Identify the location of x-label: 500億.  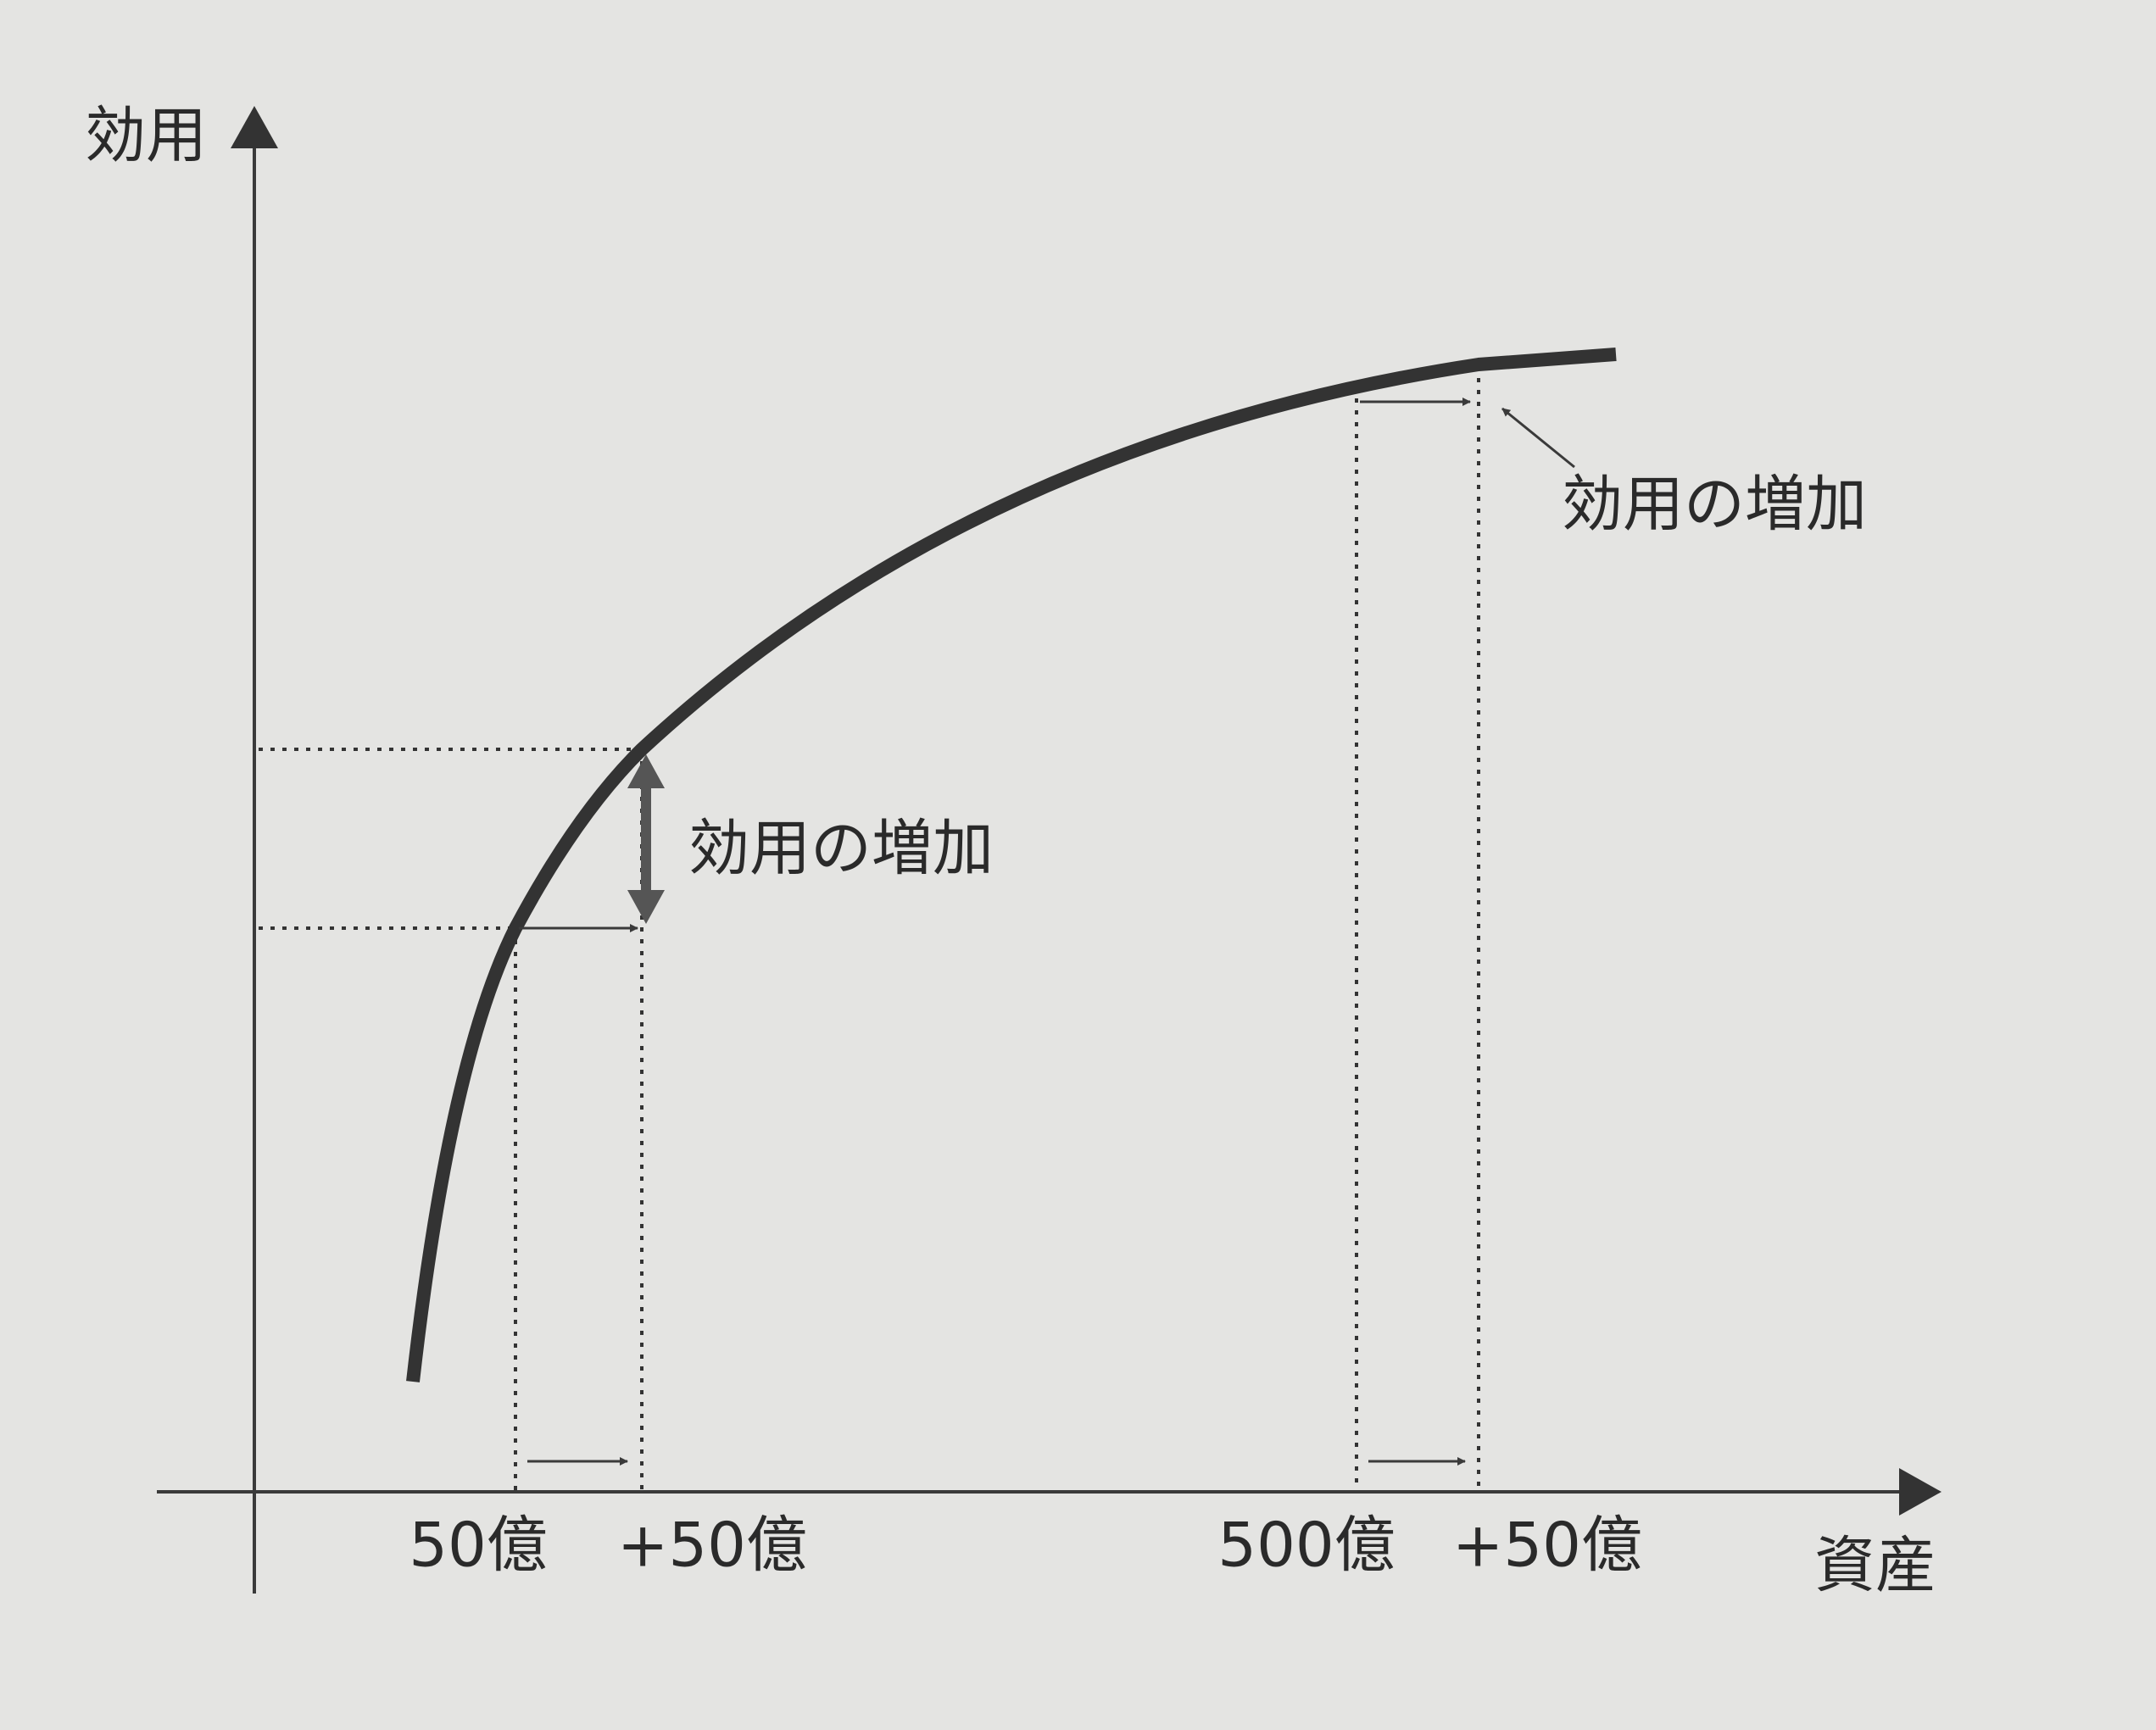
(1306, 1545).